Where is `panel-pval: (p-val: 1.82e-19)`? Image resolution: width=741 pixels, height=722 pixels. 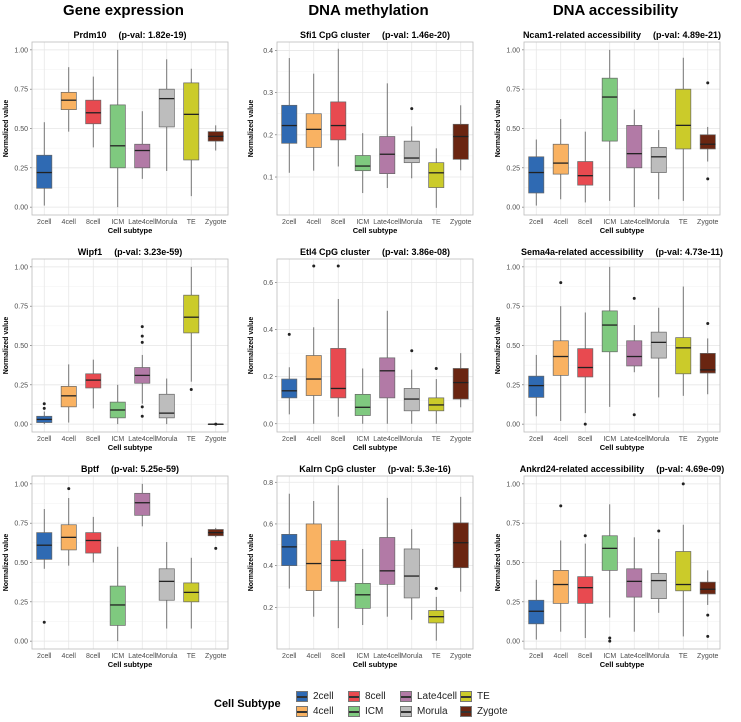 panel-pval: (p-val: 1.82e-19) is located at coordinates (153, 35).